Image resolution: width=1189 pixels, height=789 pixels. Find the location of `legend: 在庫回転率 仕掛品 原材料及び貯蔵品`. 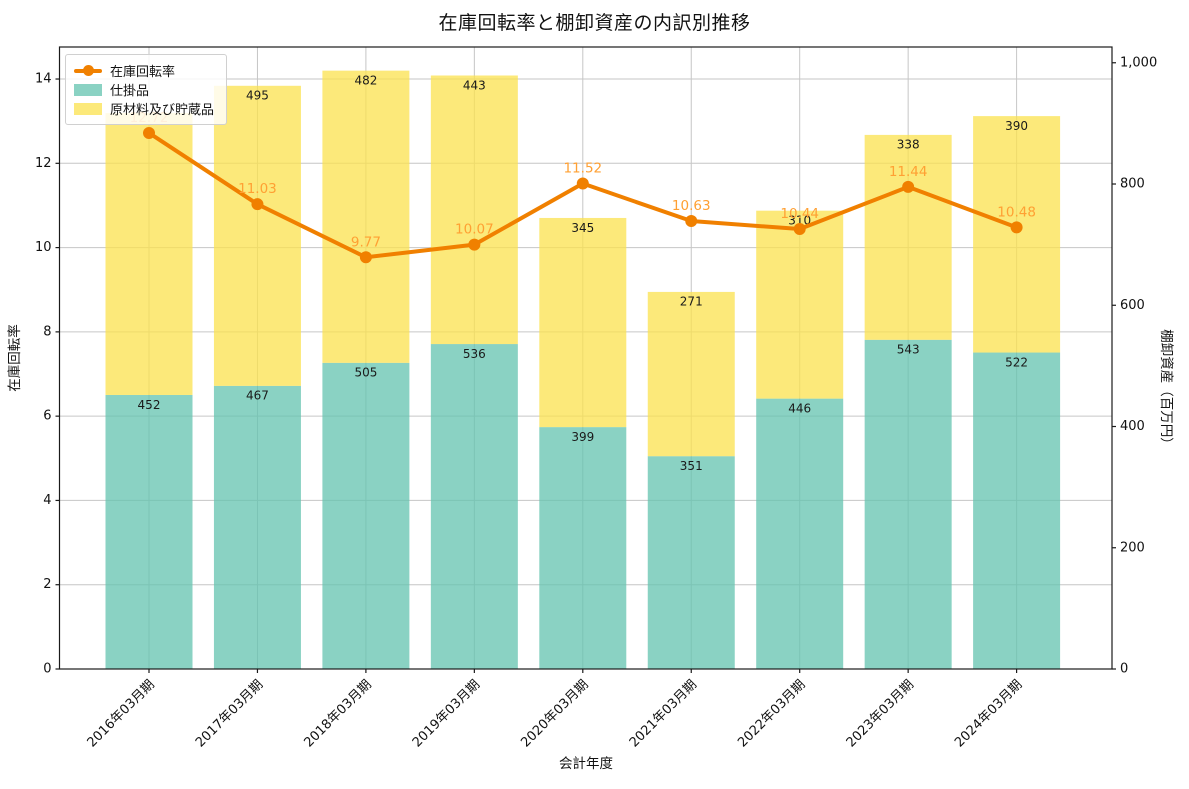

legend: 在庫回転率 仕掛品 原材料及び貯蔵品 is located at coordinates (146, 89).